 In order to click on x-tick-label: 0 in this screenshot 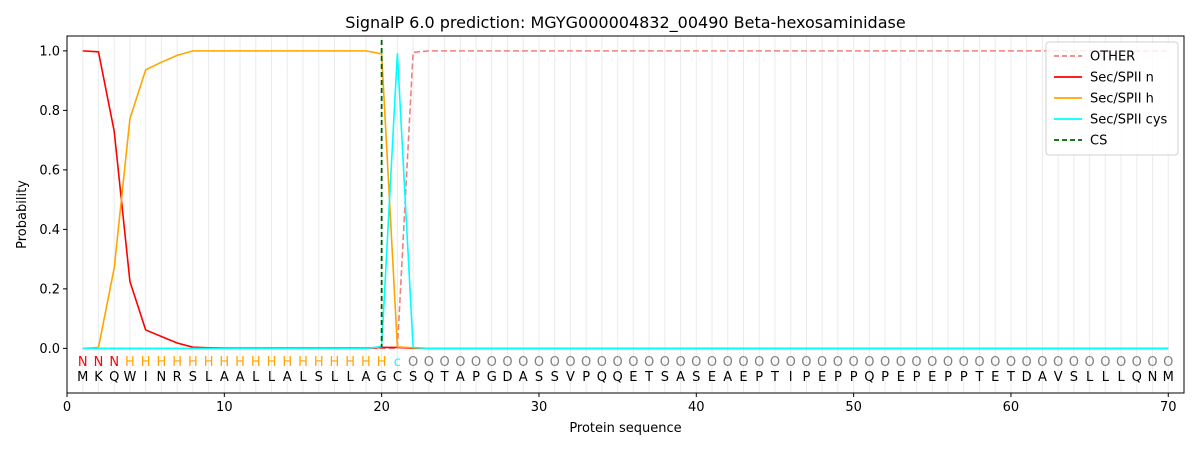, I will do `click(67, 407)`.